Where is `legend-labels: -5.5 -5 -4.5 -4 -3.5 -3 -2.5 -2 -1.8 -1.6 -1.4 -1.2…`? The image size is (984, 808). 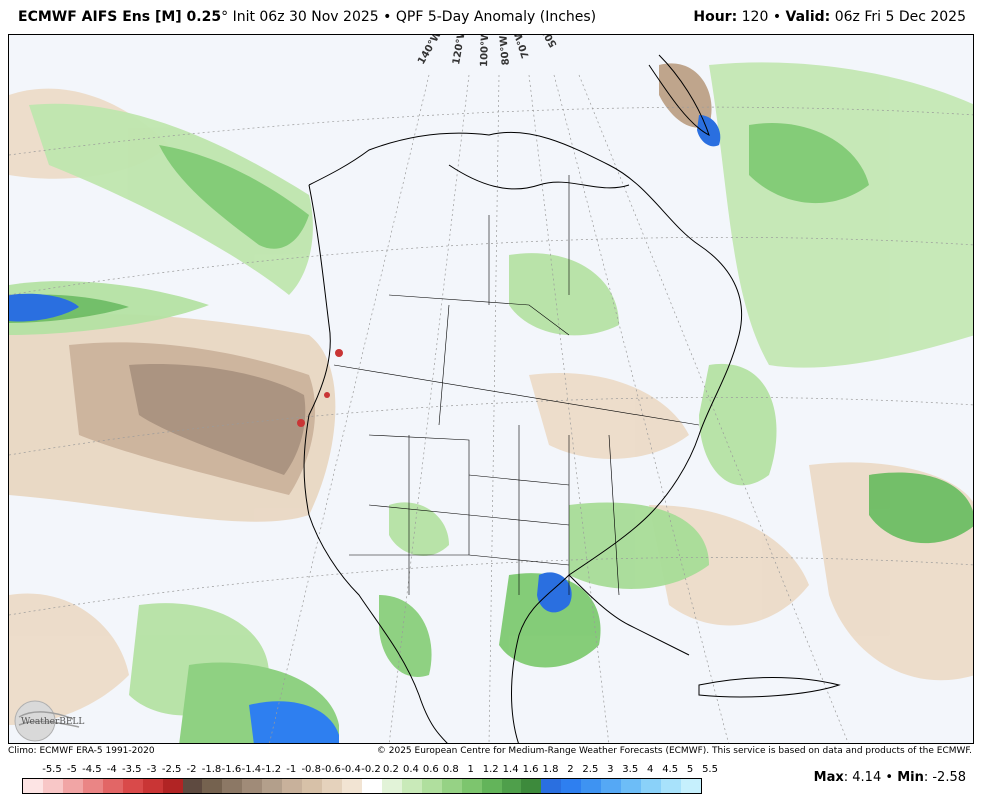 legend-labels: -5.5 -5 -4.5 -4 -3.5 -3 -2.5 -2 -1.8 -1.6 -1.4 -1.2… is located at coordinates (370, 771).